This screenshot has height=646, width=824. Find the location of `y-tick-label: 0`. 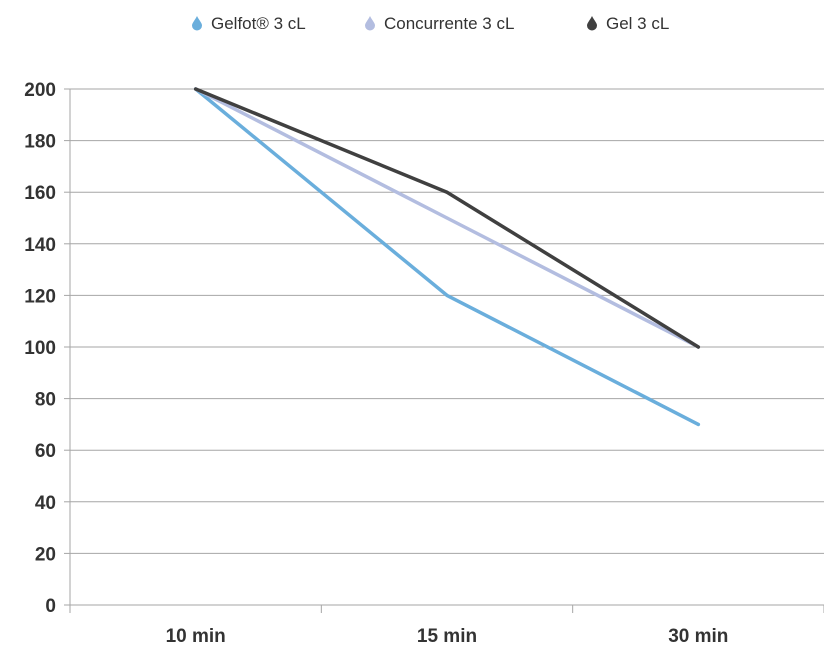

y-tick-label: 0 is located at coordinates (50, 606).